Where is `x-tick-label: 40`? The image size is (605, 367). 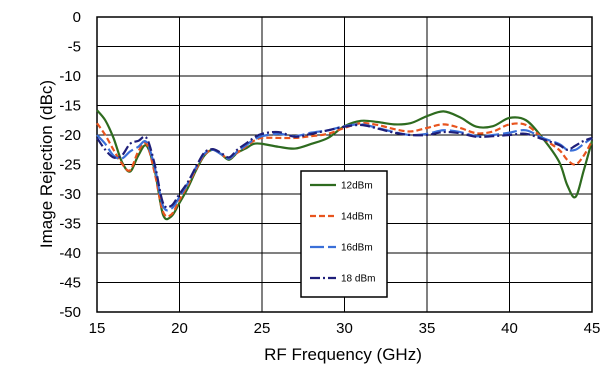 x-tick-label: 40 is located at coordinates (509, 328).